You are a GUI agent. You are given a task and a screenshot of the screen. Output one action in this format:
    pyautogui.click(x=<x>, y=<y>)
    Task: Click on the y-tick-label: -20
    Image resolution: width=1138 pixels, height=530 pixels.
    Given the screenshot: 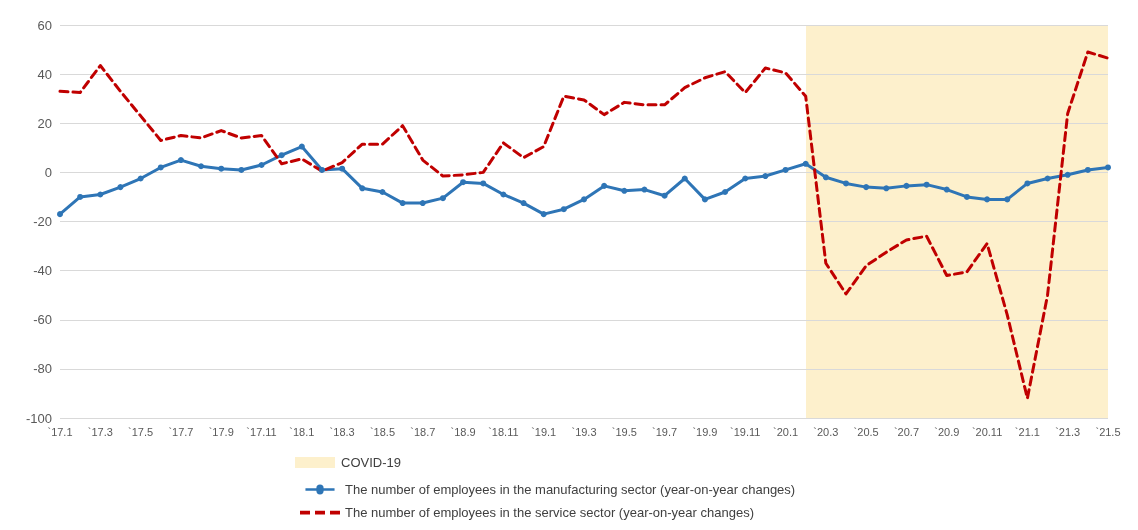 What is the action you would take?
    pyautogui.click(x=42, y=221)
    